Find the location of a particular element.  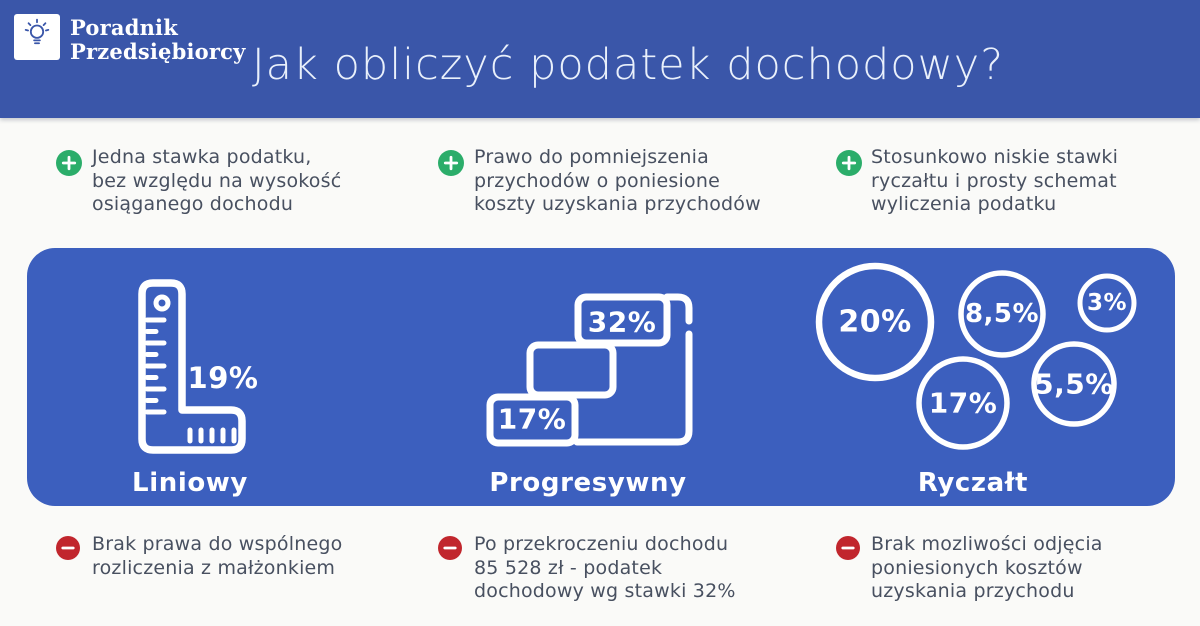

pro-text: przychodów o poniesione is located at coordinates (597, 180).